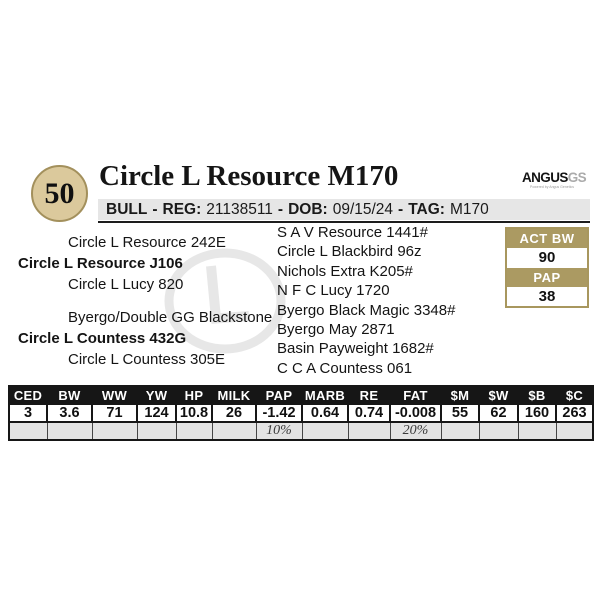  I want to click on sex-label: BULL, so click(127, 209).